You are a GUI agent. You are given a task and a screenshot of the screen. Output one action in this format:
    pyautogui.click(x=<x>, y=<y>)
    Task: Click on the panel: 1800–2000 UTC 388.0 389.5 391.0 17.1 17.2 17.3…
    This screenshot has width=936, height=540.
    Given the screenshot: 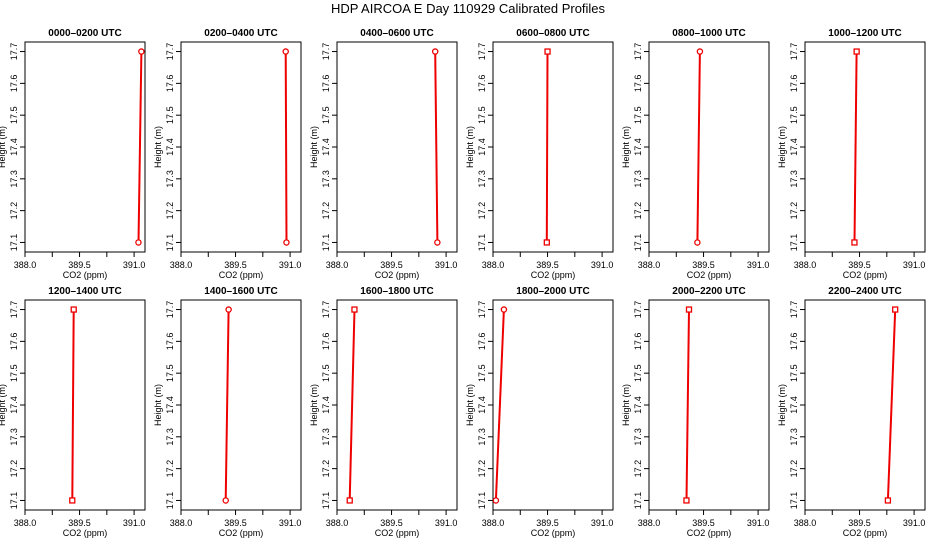 What is the action you would take?
    pyautogui.click(x=539, y=412)
    